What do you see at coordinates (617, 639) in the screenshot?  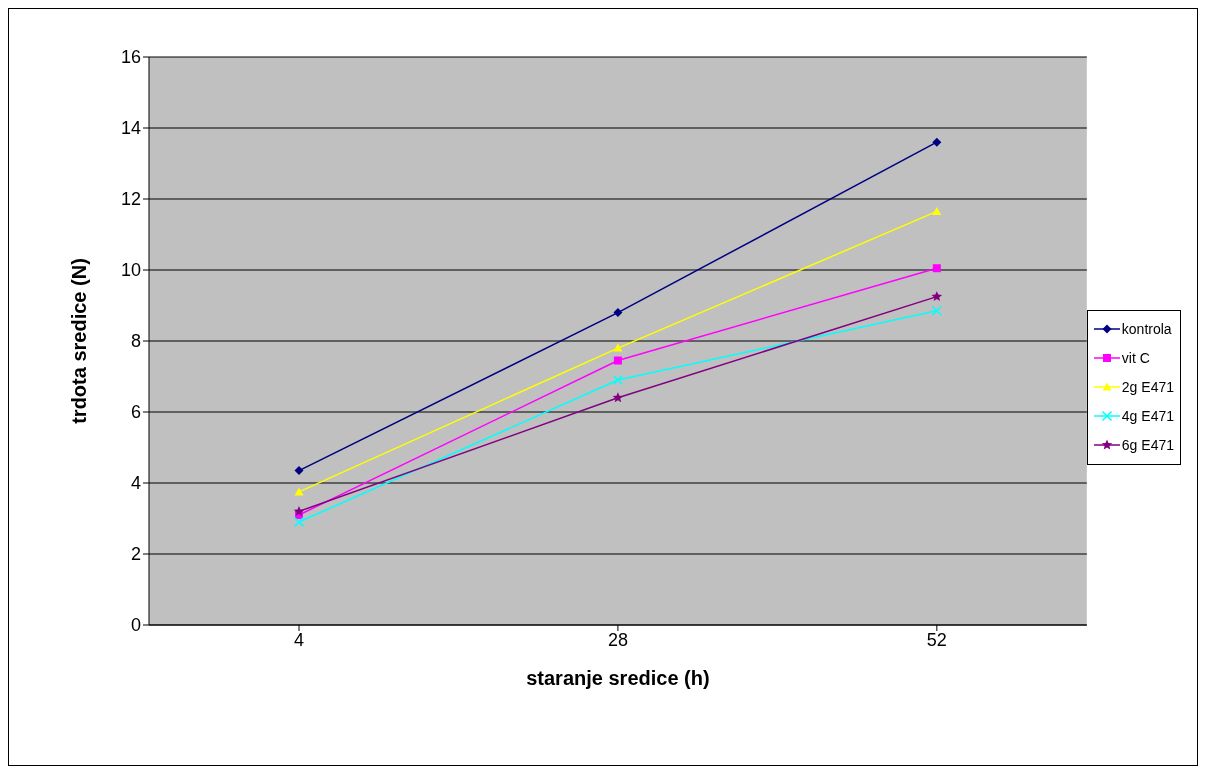 I see `x-tick-label: 28` at bounding box center [617, 639].